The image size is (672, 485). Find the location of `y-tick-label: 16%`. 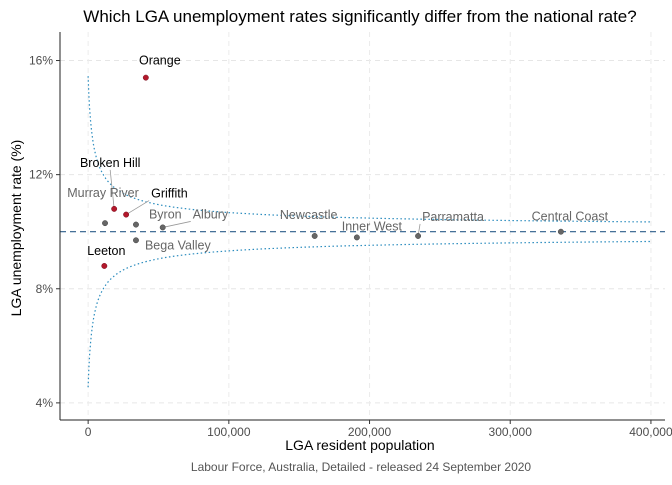

y-tick-label: 16% is located at coordinates (41, 61).